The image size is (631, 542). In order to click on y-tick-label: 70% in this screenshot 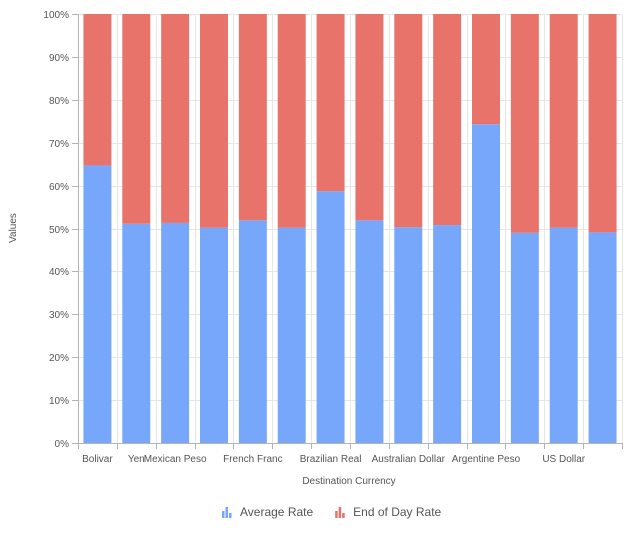, I will do `click(59, 144)`.